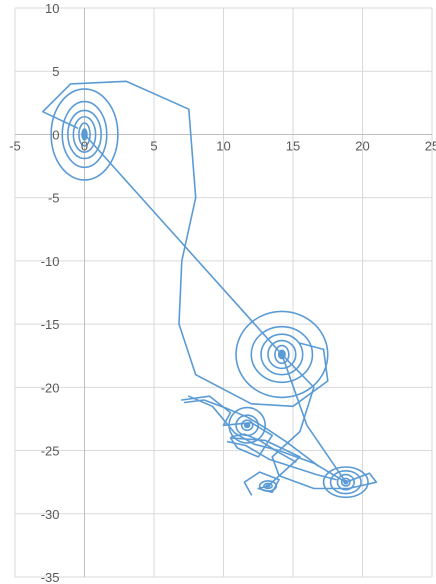  Describe the element at coordinates (223, 145) in the screenshot. I see `x-tick-label: 10` at that location.